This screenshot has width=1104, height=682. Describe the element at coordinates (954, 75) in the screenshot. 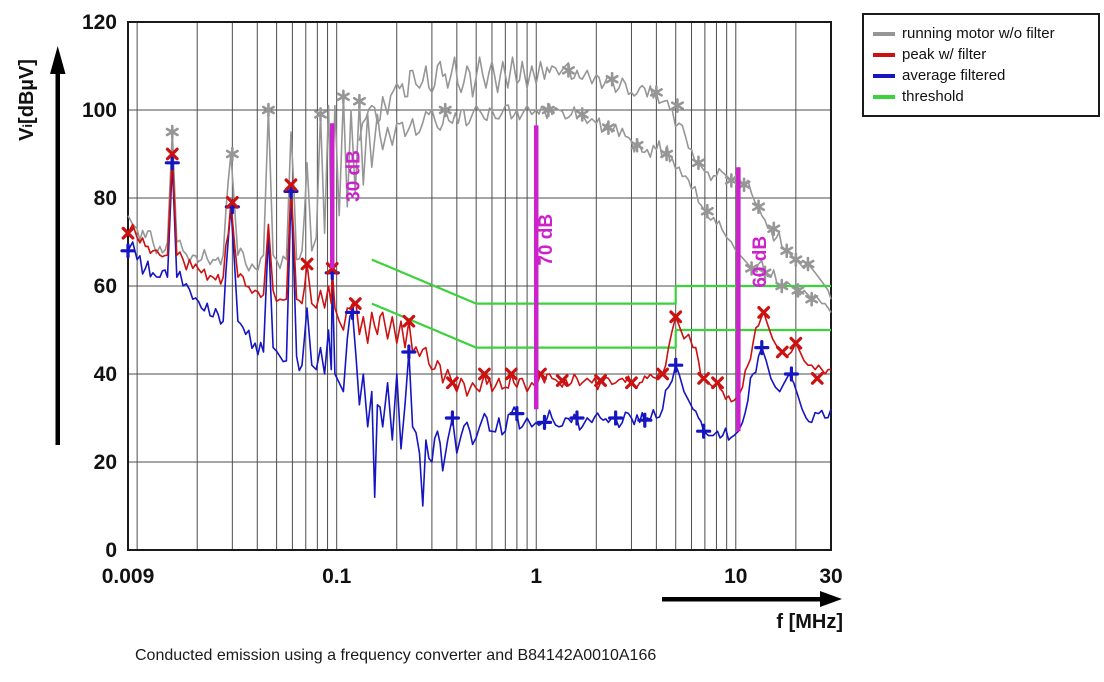

I see `legend-label: average filtered` at that location.